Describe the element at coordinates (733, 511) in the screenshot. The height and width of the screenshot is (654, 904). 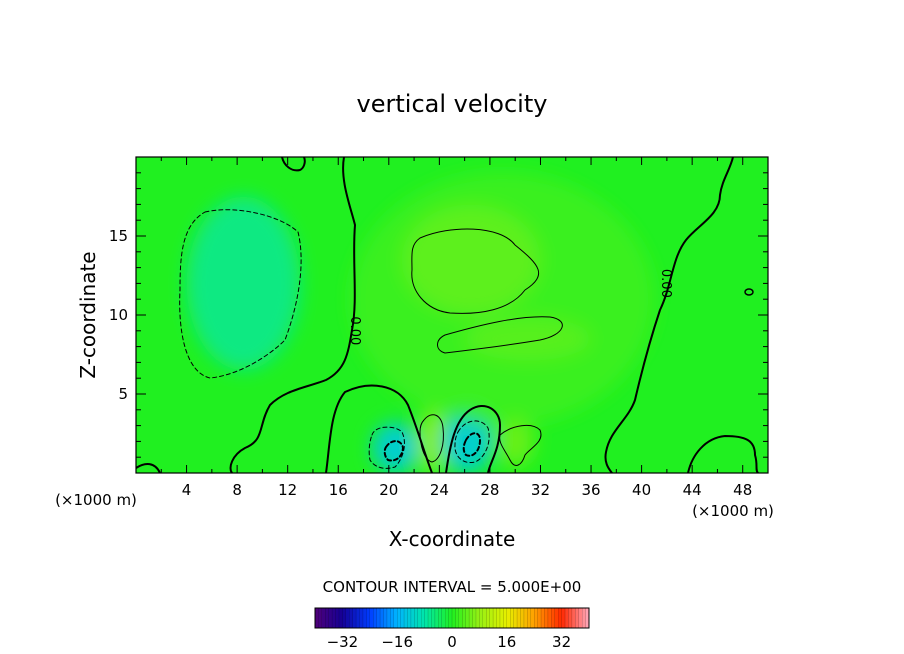
I see `x-unit-label-right: (×1000 m)` at that location.